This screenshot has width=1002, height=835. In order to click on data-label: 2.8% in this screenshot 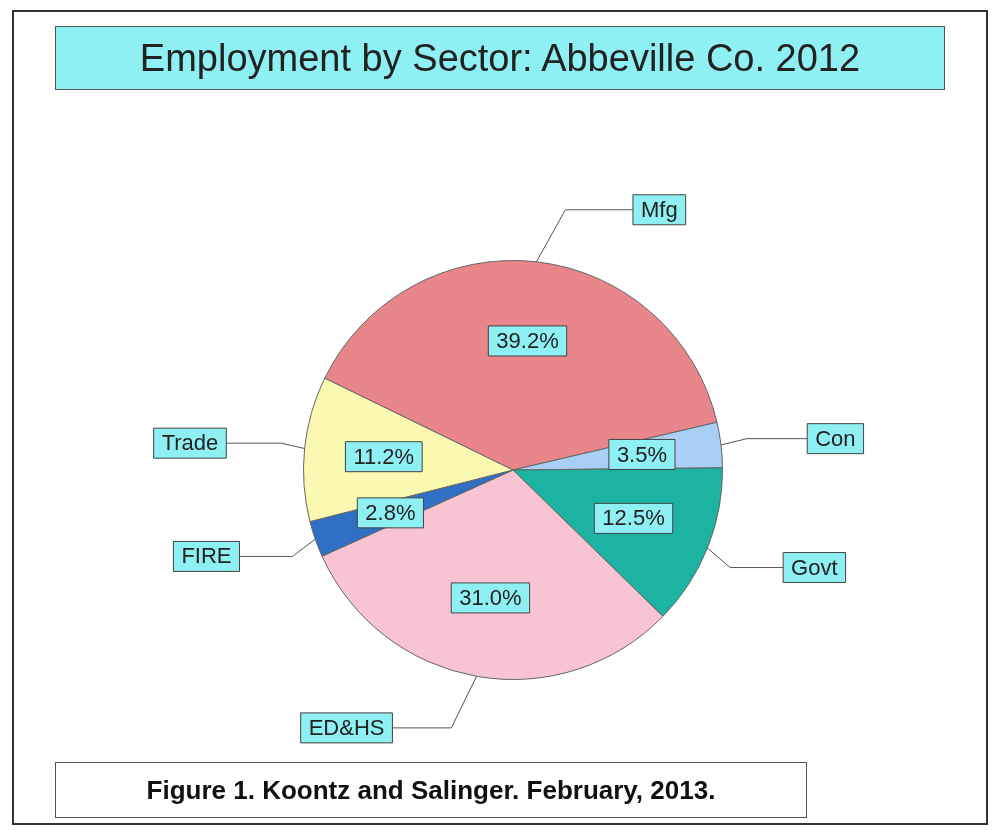, I will do `click(390, 512)`.